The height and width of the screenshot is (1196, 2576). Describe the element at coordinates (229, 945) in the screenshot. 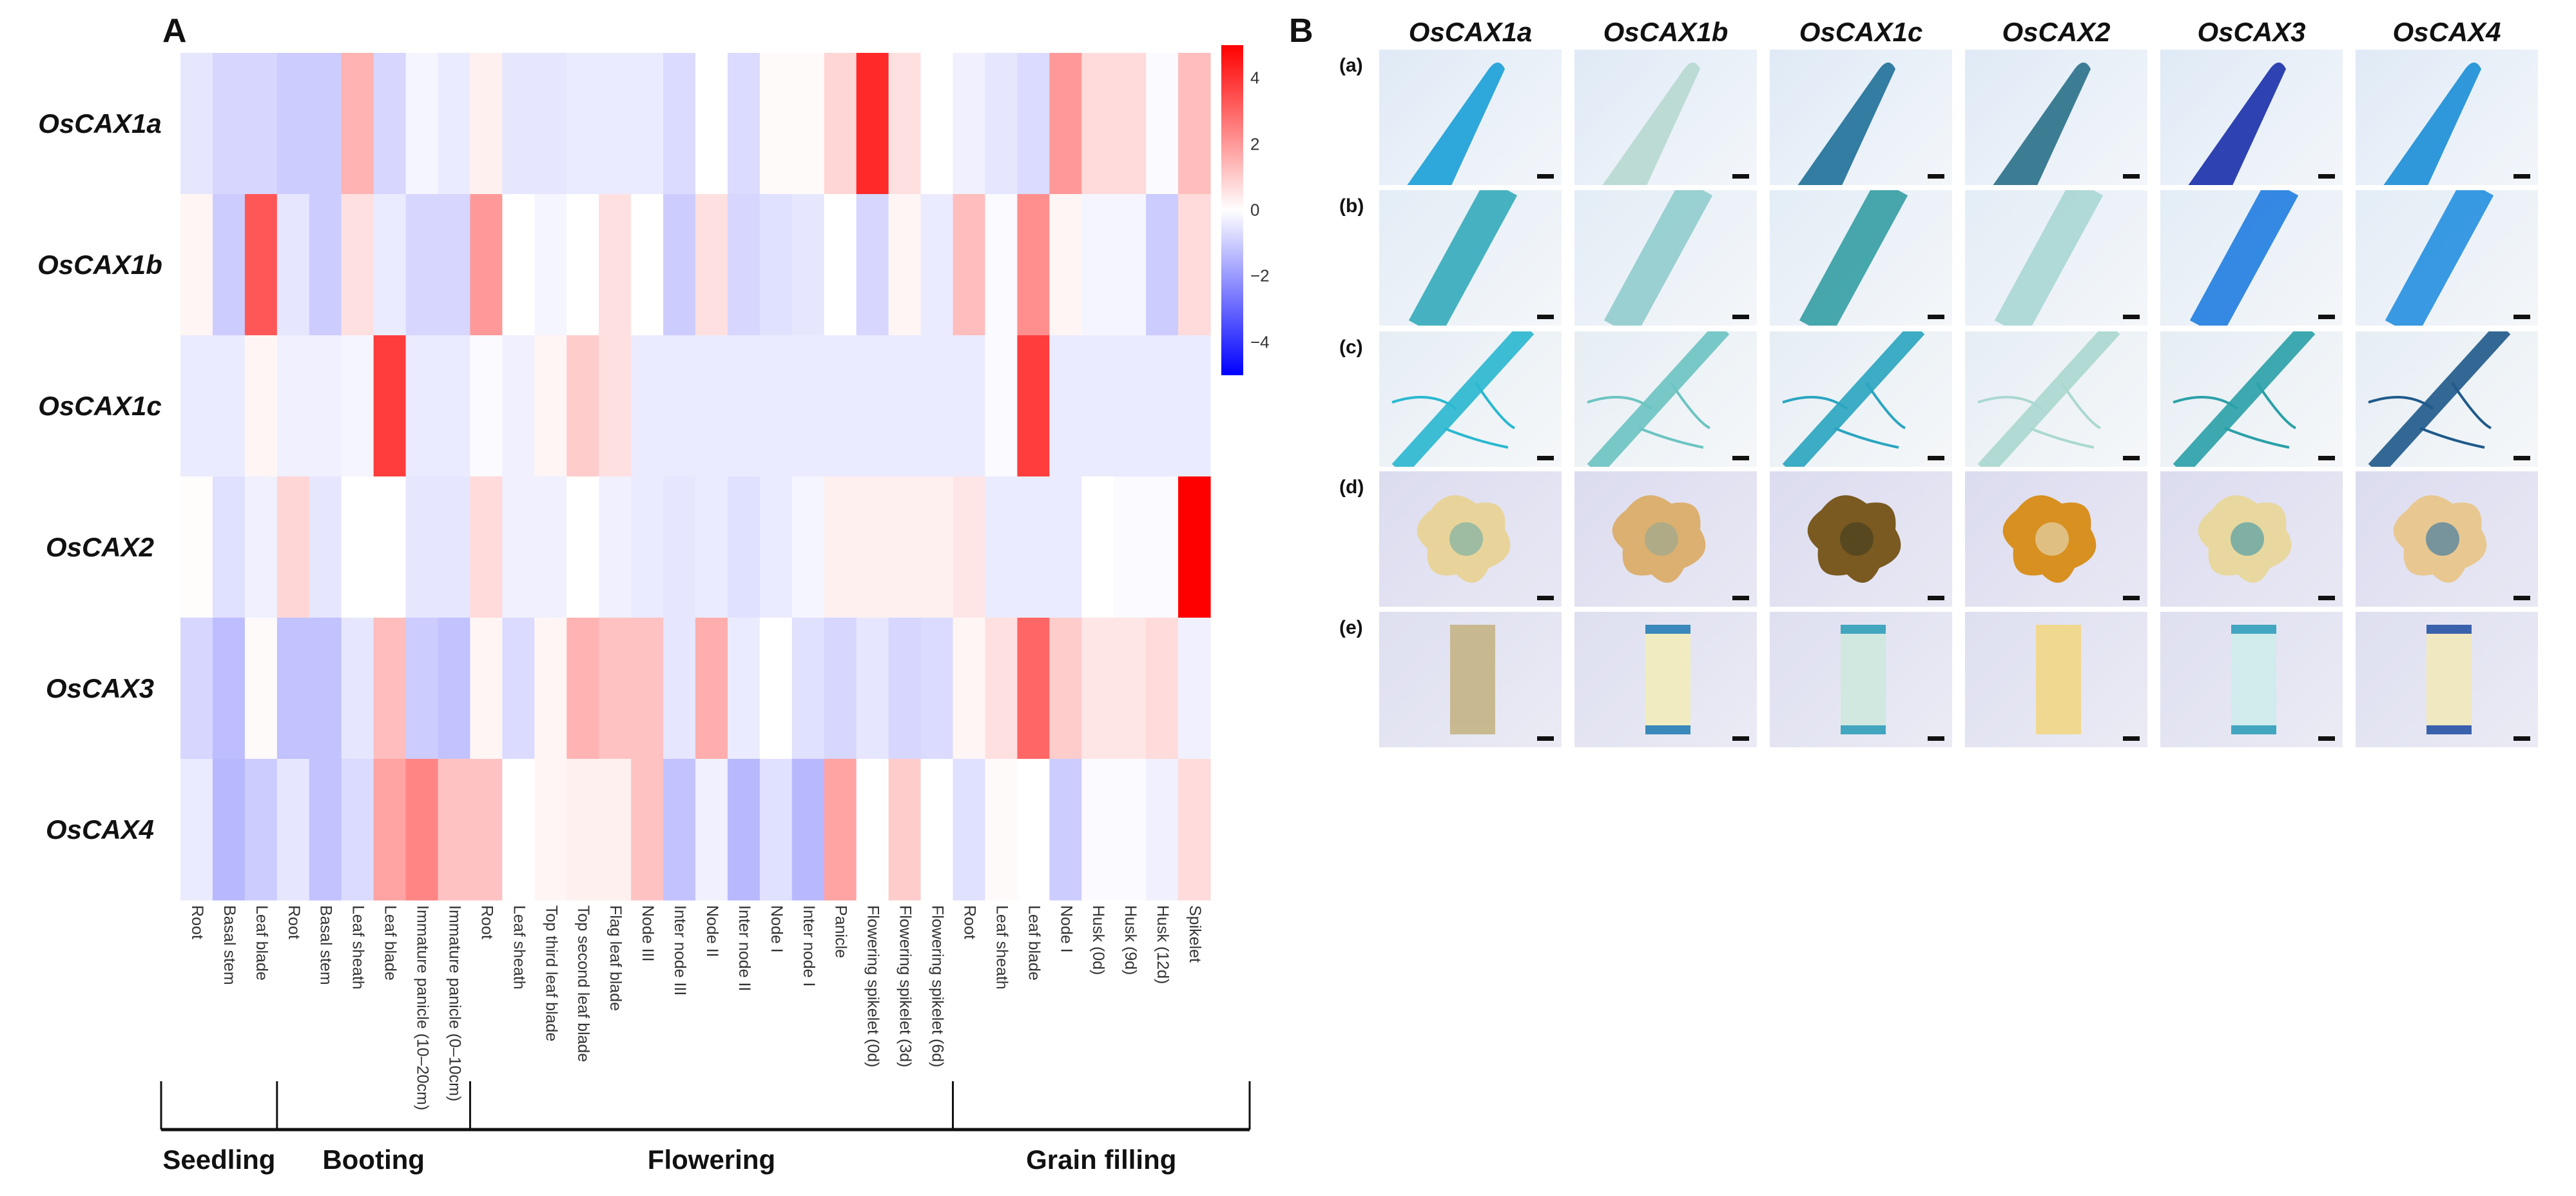

I see `heatmap-column-label: Basal stem` at that location.